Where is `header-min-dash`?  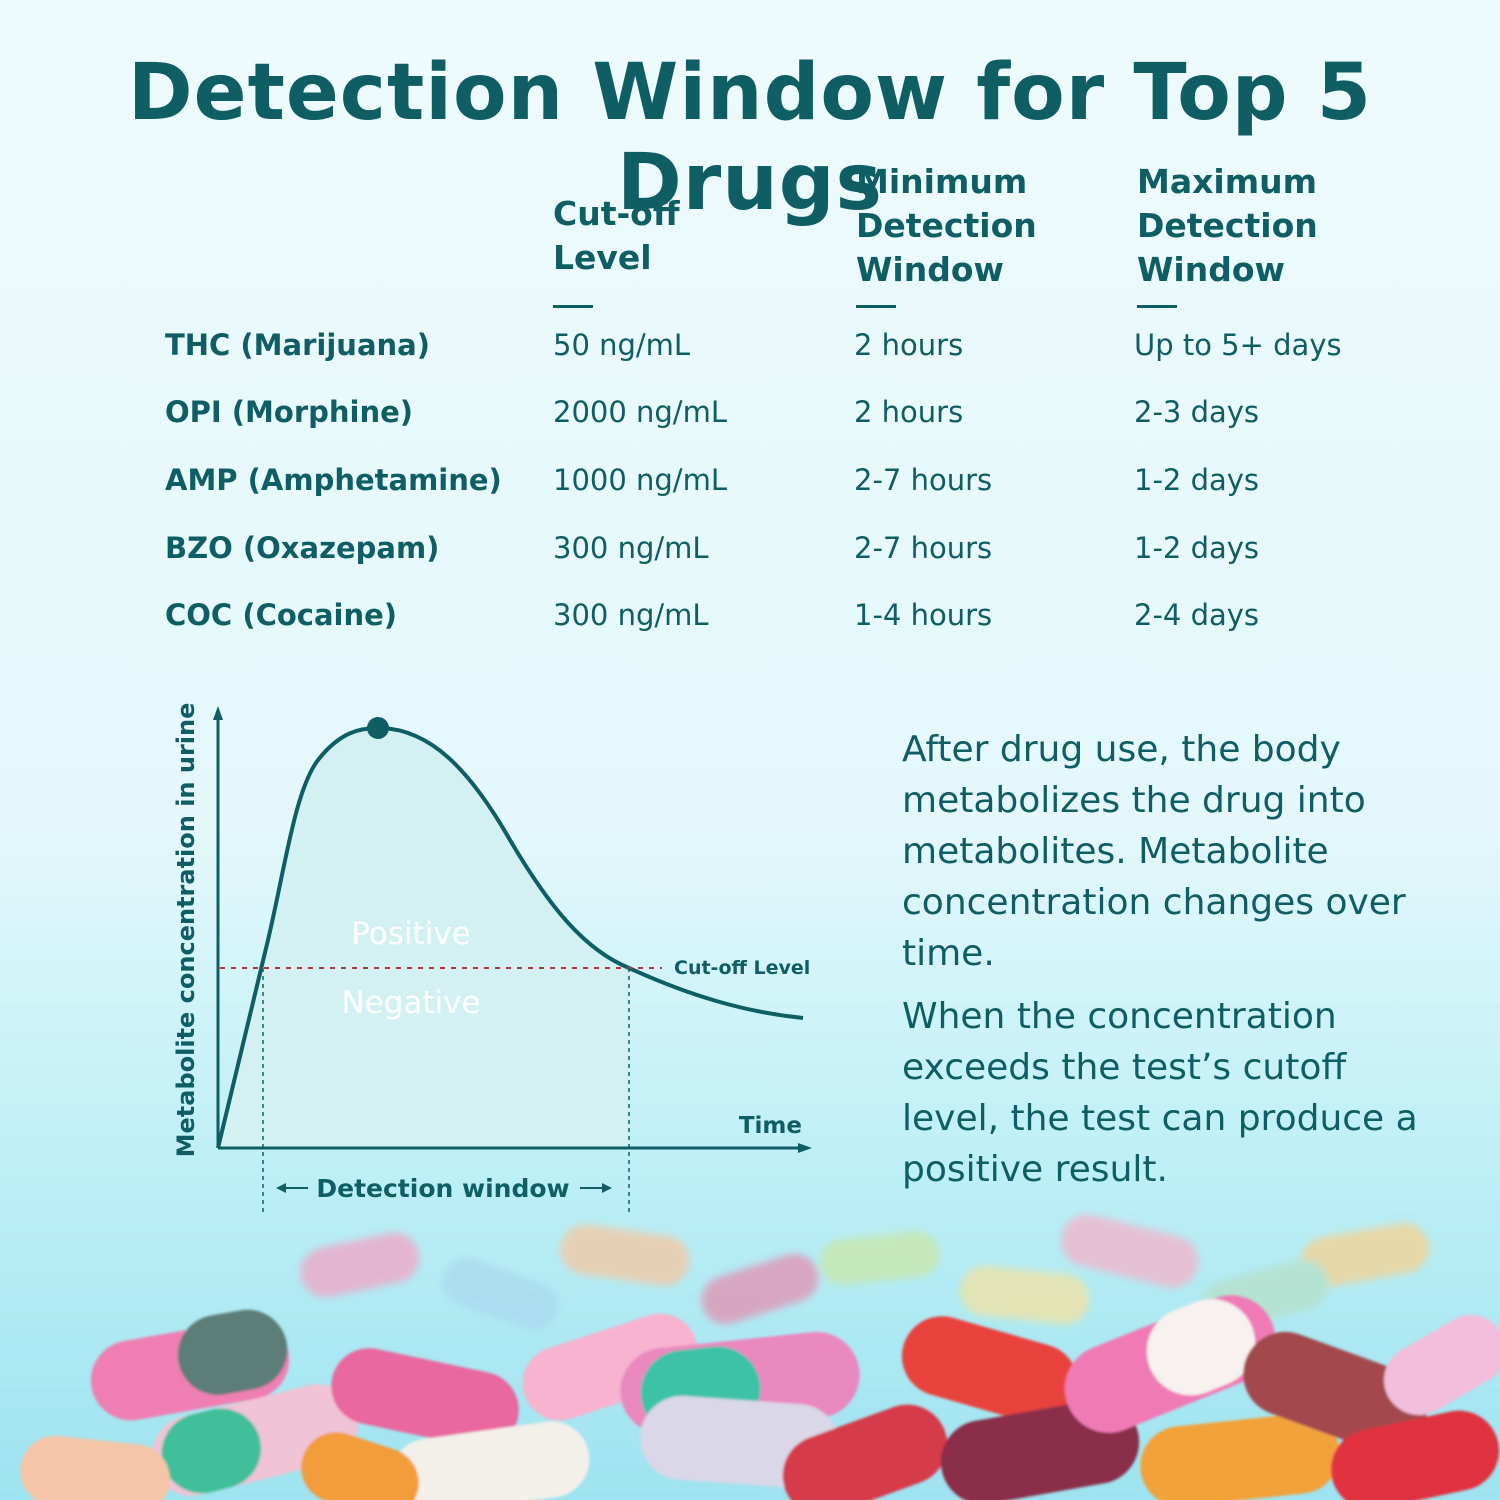
header-min-dash is located at coordinates (876, 306).